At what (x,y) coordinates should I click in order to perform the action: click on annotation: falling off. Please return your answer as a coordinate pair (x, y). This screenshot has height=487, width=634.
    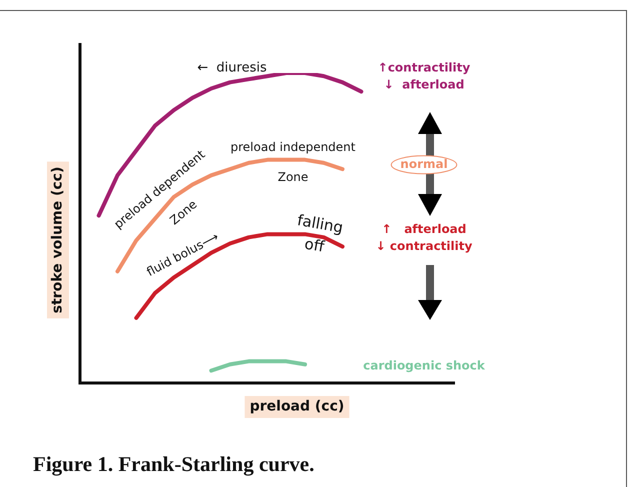
    Looking at the image, I should click on (320, 233).